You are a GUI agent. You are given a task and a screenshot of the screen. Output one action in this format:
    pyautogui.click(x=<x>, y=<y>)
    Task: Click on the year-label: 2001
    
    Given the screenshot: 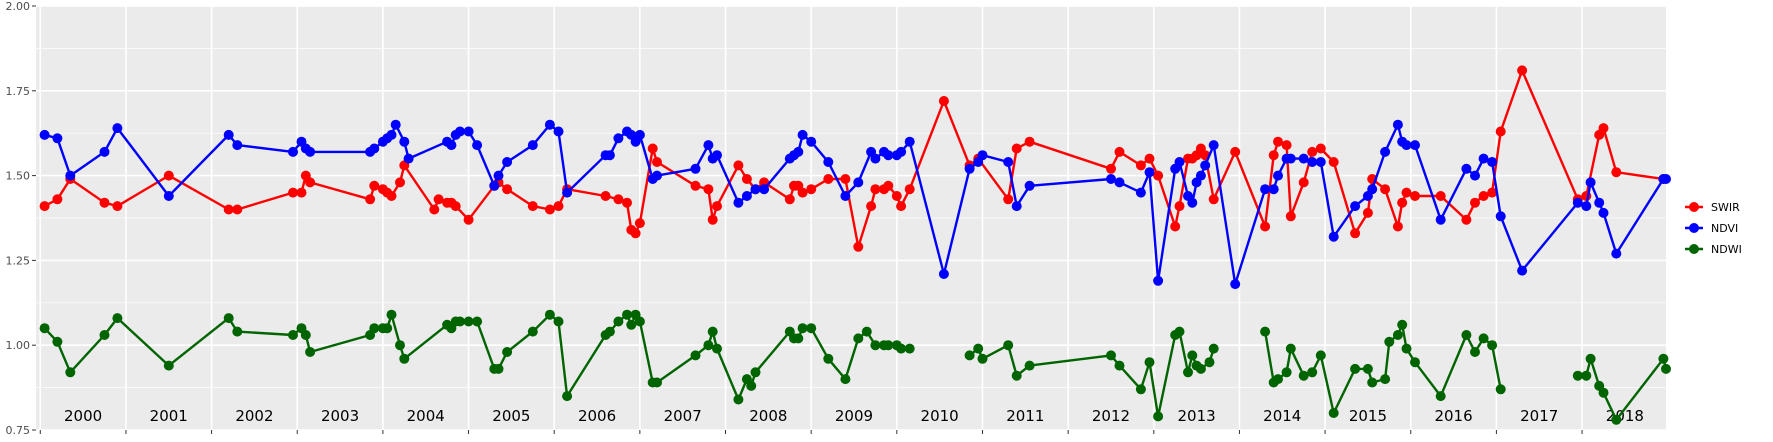 What is the action you would take?
    pyautogui.click(x=169, y=416)
    